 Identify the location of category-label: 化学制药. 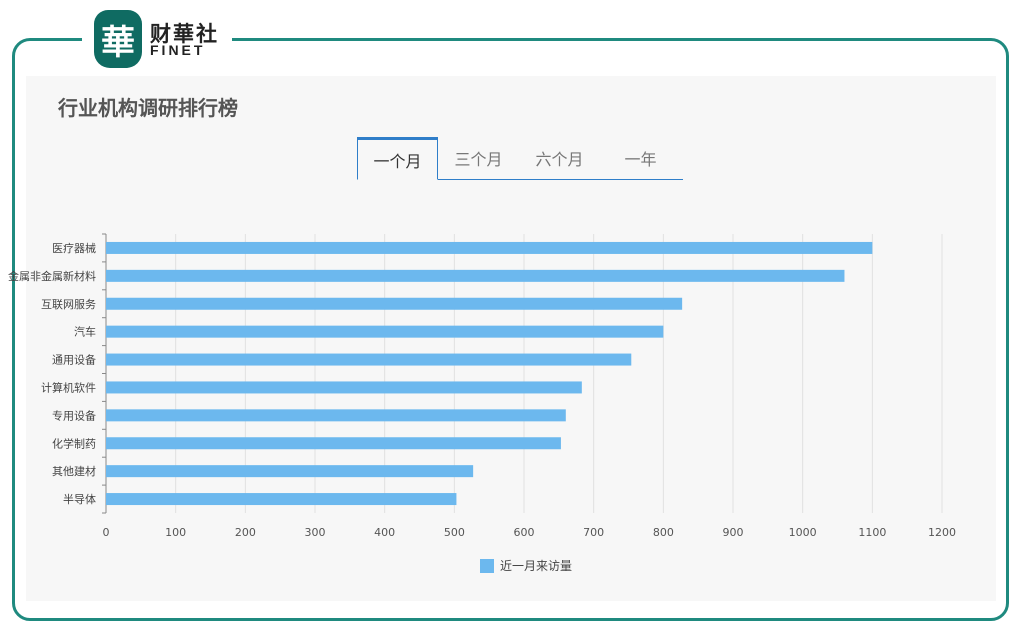
(74, 443).